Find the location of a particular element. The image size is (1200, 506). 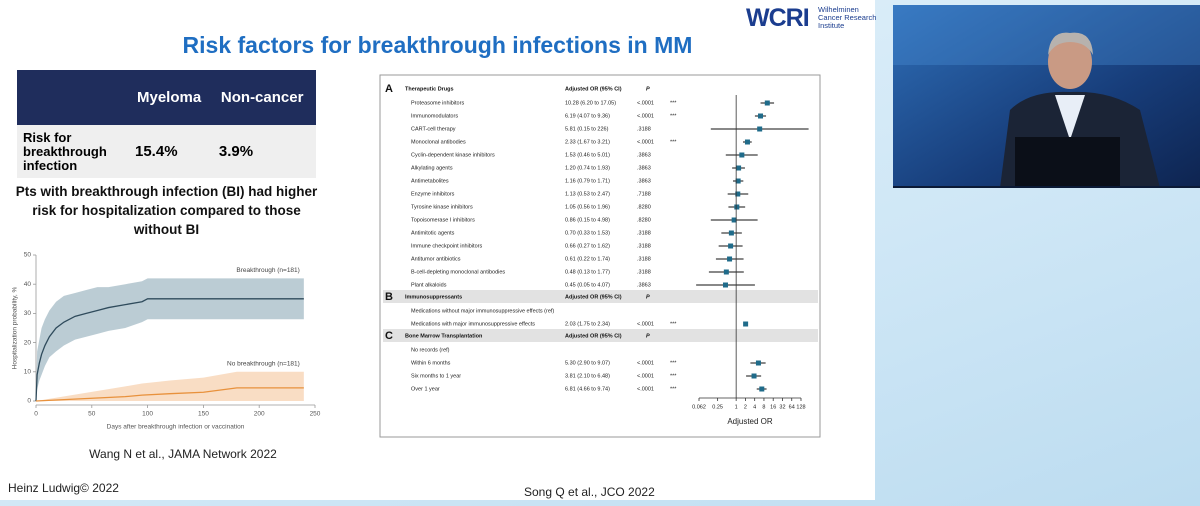

or-text: 3.81 (2.10 to 6.48) is located at coordinates (587, 376).